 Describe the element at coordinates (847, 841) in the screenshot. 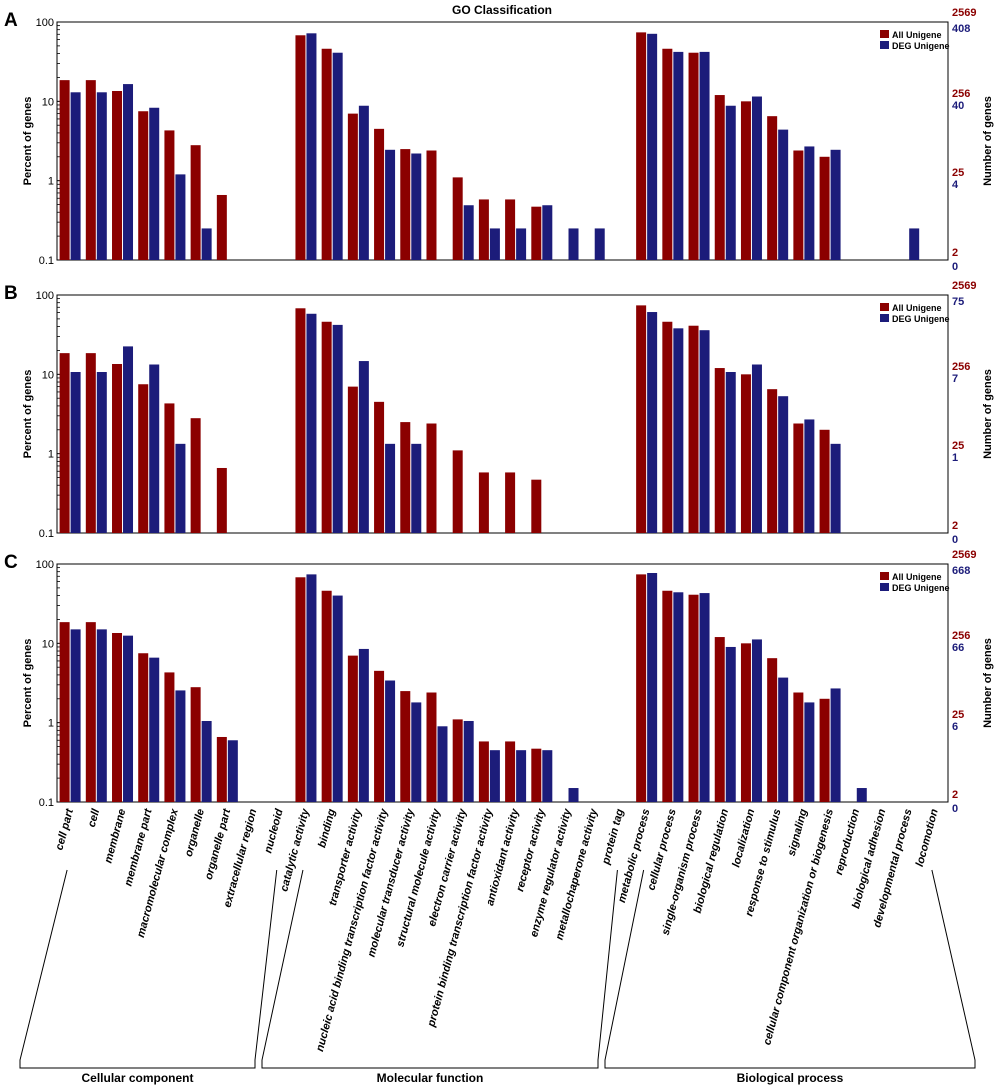

I see `category-label: reproduction` at that location.